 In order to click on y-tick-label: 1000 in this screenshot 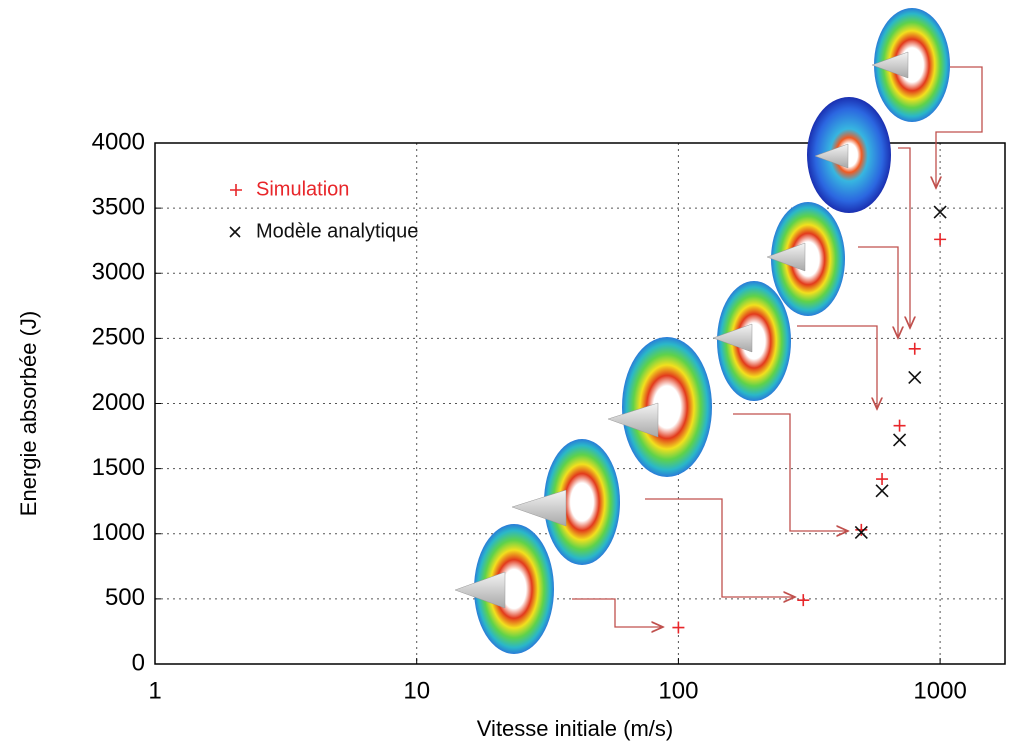, I will do `click(118, 532)`.